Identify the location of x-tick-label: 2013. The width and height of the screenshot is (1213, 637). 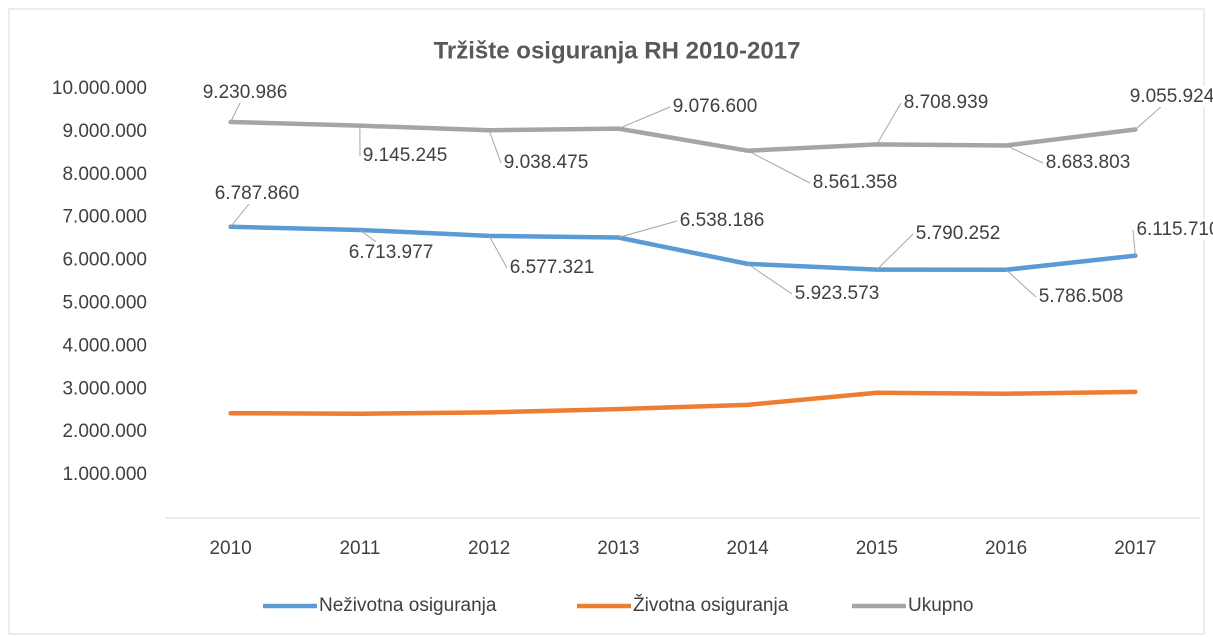
(618, 548).